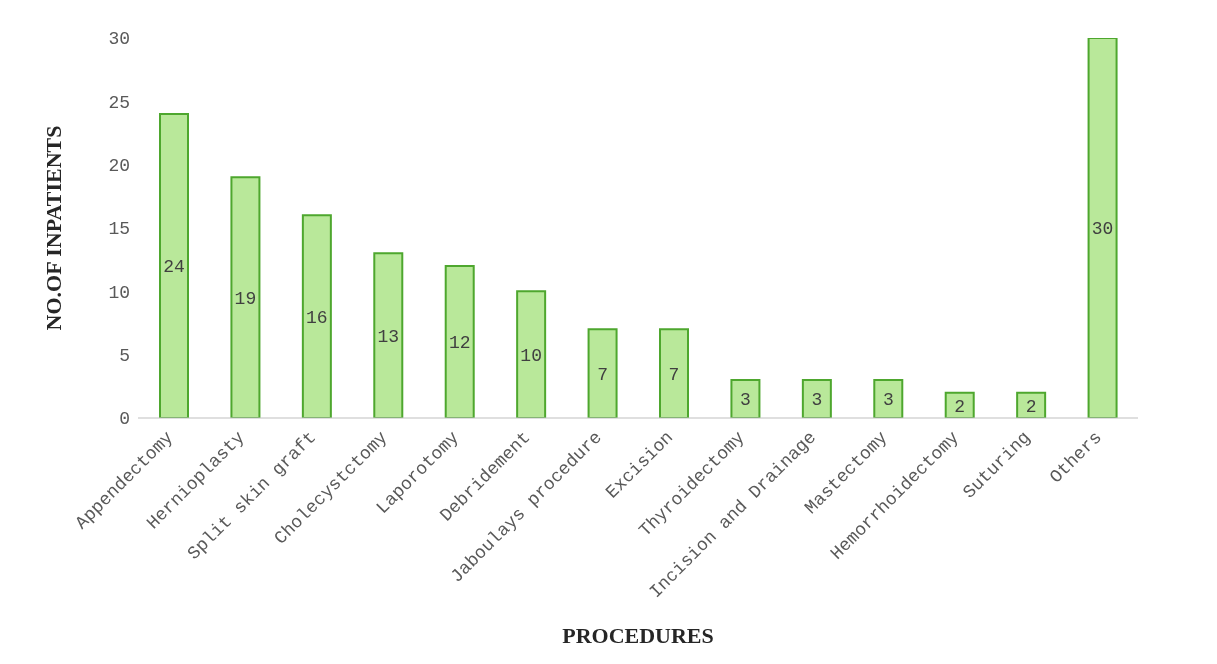 This screenshot has height=664, width=1217. I want to click on data-label: 30, so click(1102, 229).